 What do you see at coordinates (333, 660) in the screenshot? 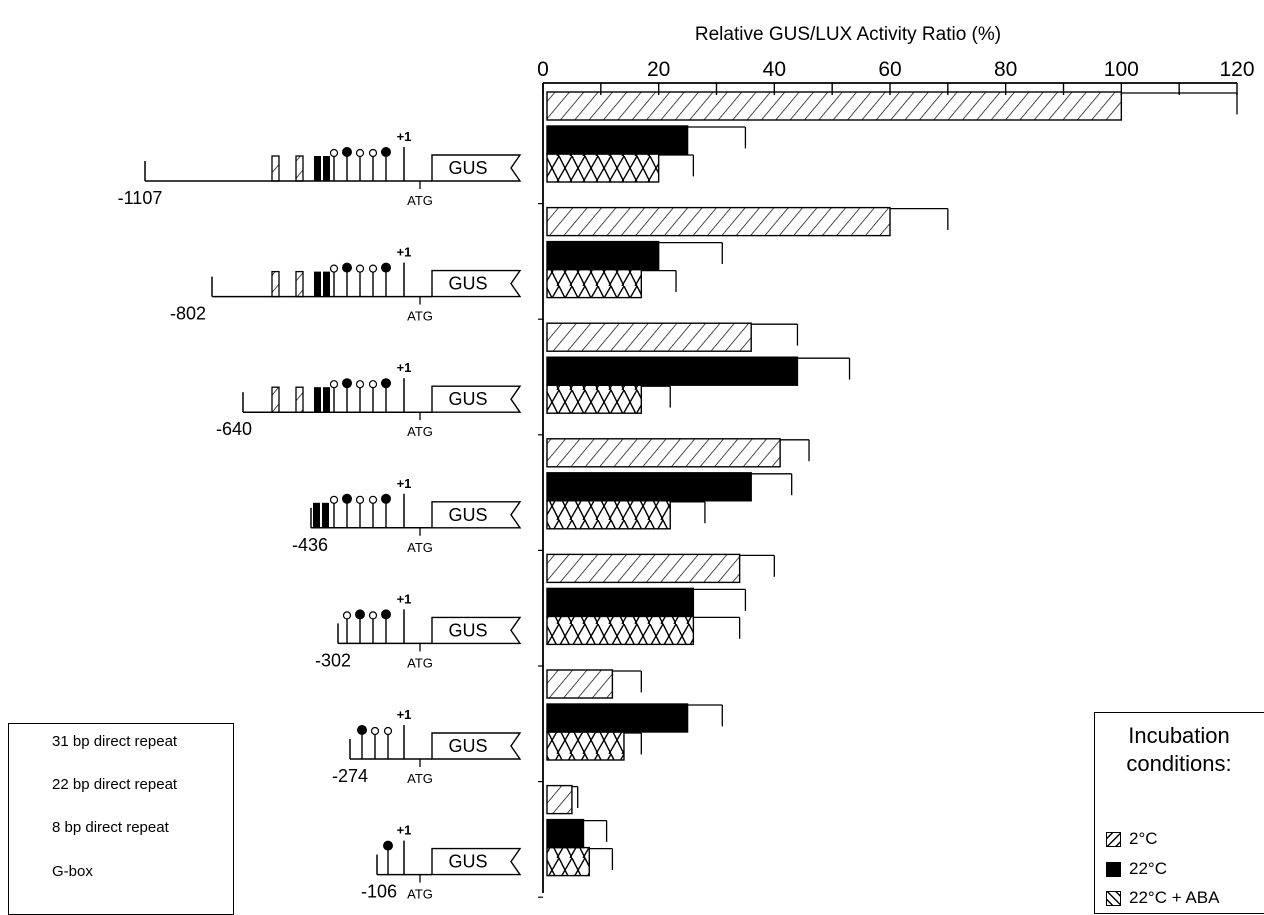
I see `construct-label: -302` at bounding box center [333, 660].